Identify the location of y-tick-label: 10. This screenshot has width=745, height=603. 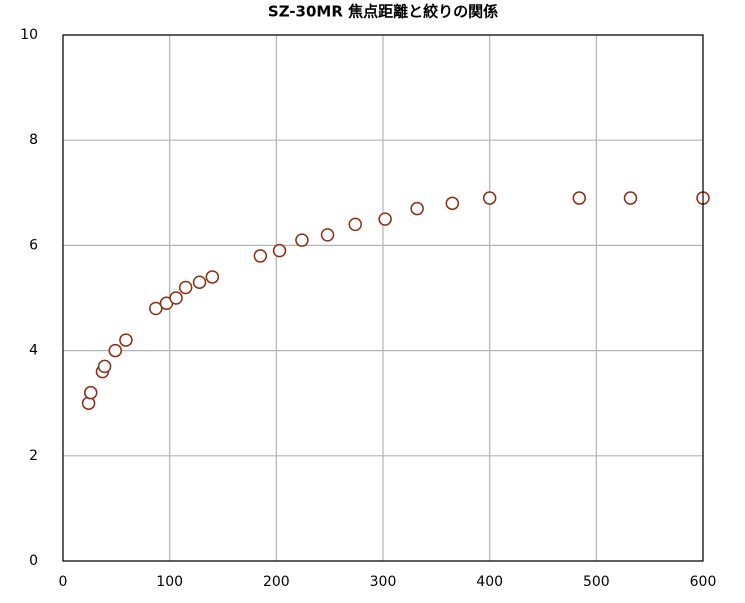
(29, 35).